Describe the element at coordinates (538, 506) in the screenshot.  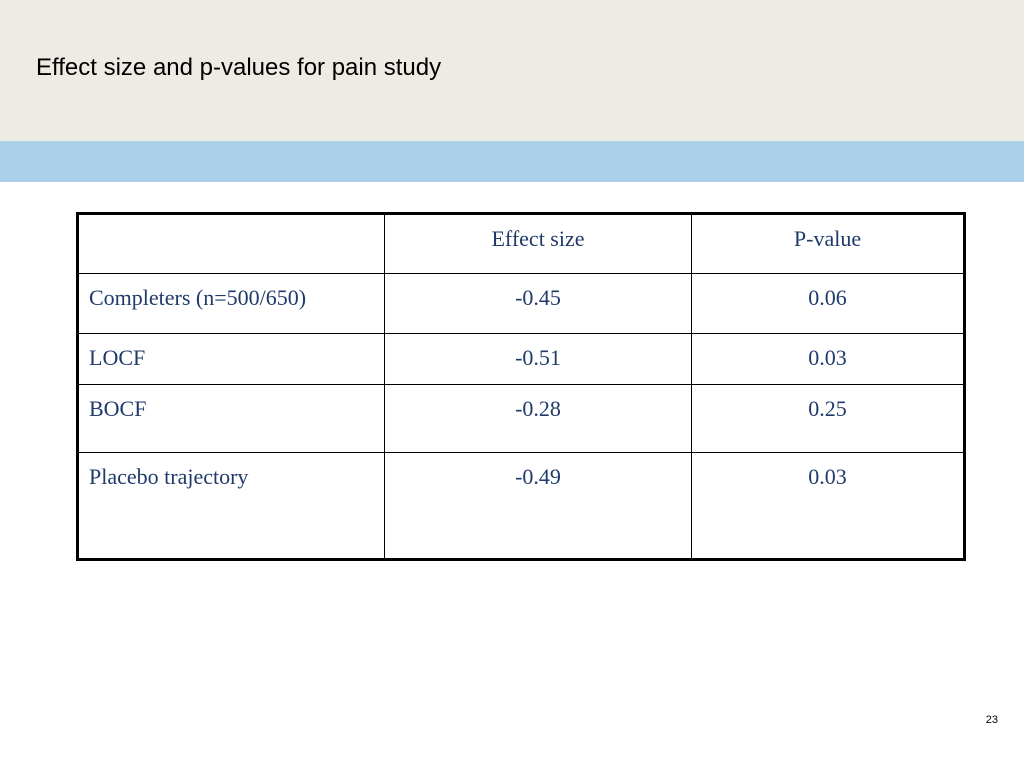
I see `effect-size-cell: -0.49` at that location.